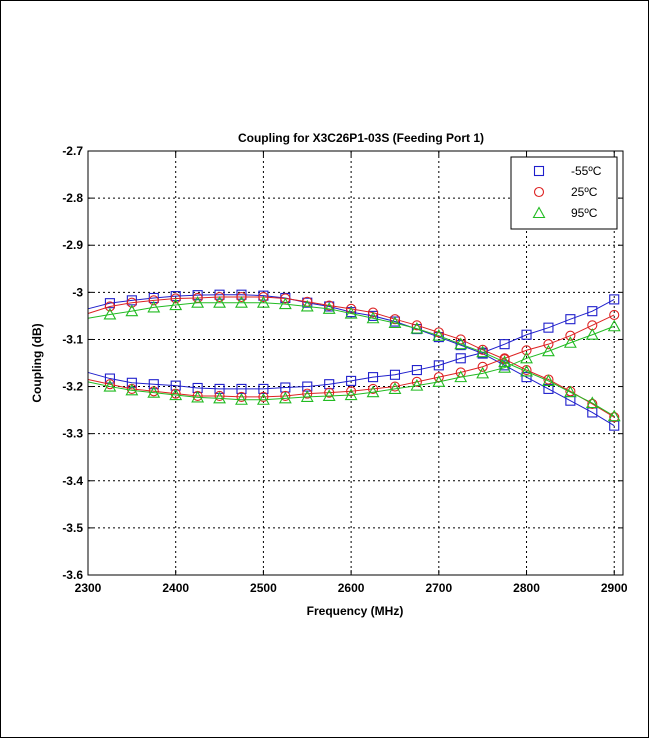 The height and width of the screenshot is (738, 649). What do you see at coordinates (72, 339) in the screenshot?
I see `y-tick-label: -3.1` at bounding box center [72, 339].